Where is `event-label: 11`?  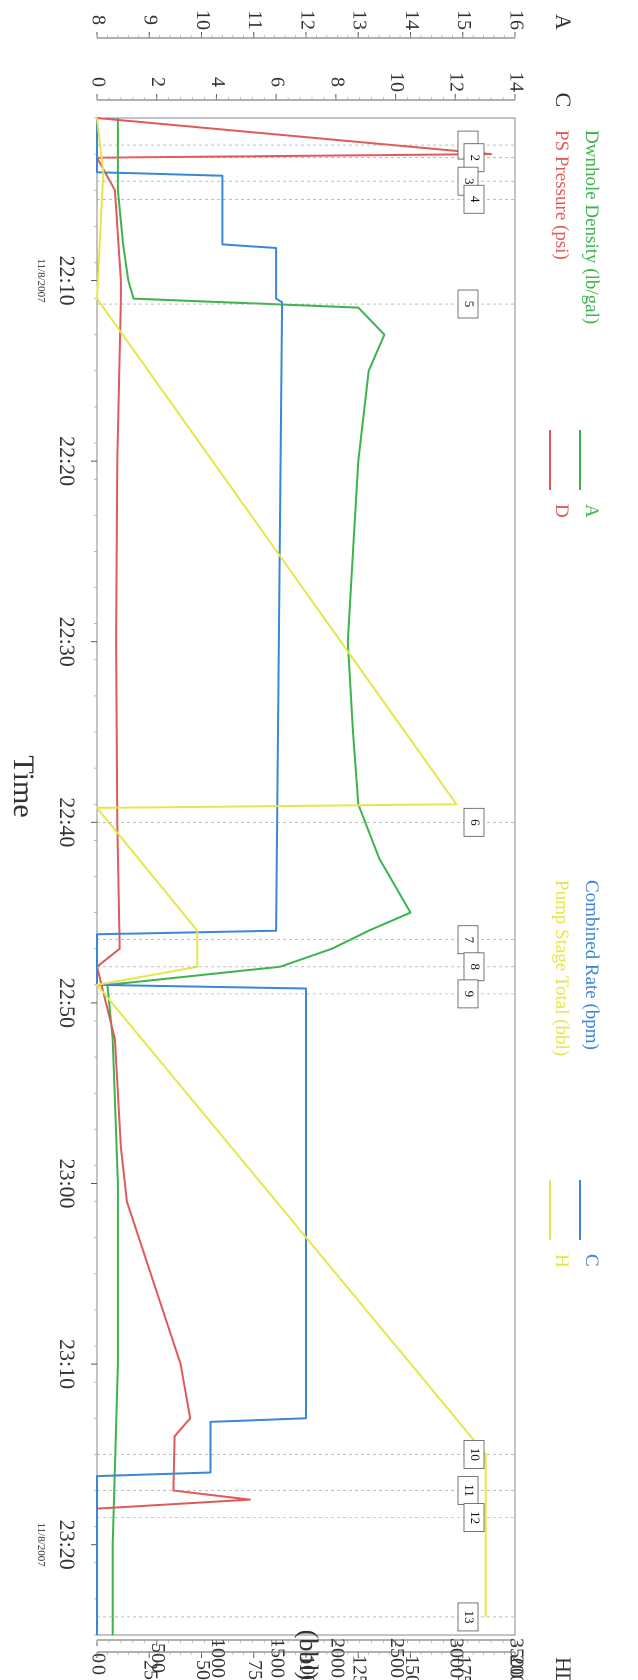
event-label: 11 is located at coordinates (469, 1490).